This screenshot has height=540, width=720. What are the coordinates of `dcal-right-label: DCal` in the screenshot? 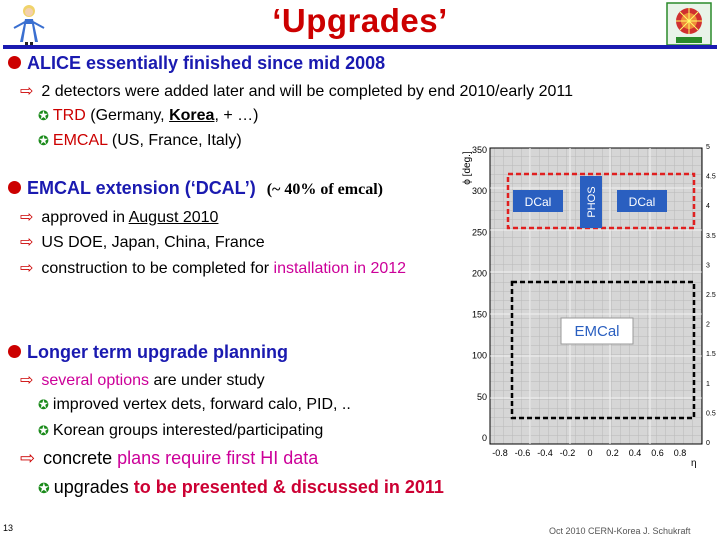 It's located at (642, 202).